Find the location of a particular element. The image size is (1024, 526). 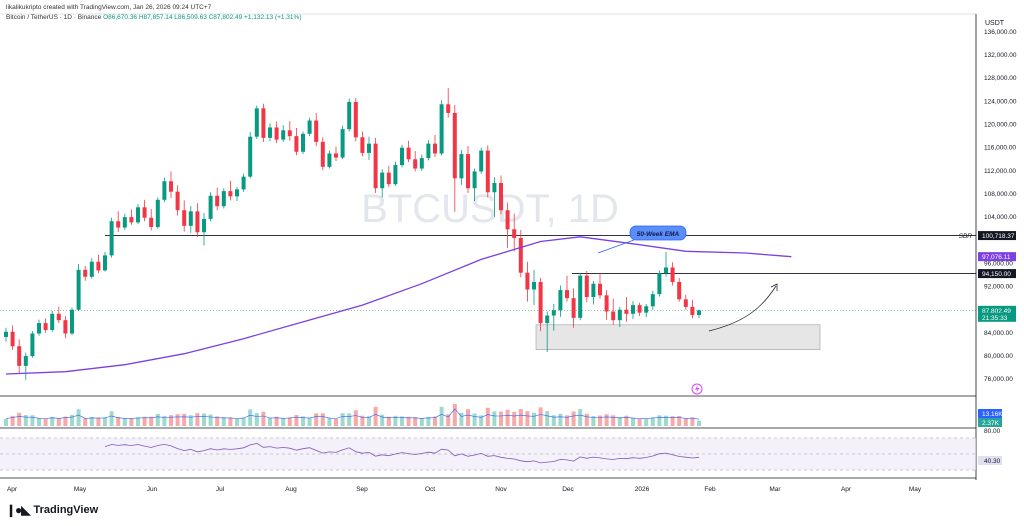

time-label-6: Oct is located at coordinates (430, 489).